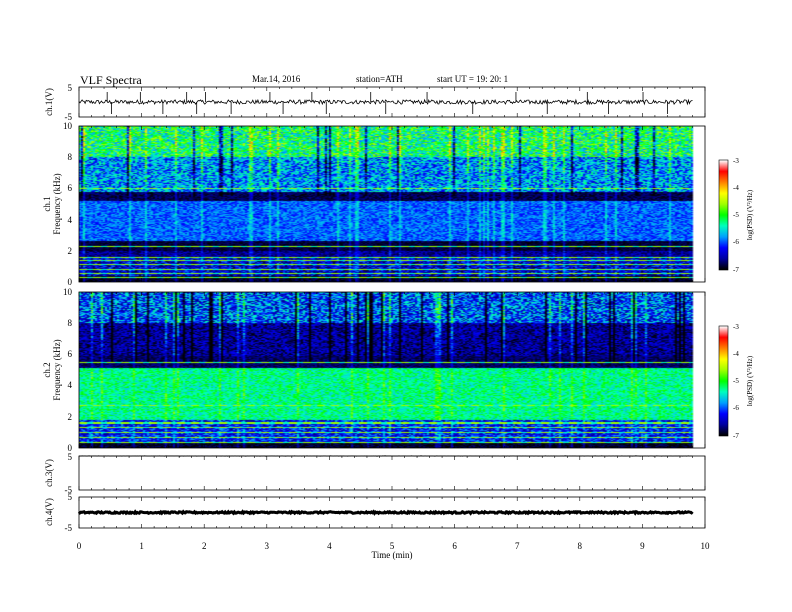 Image resolution: width=792 pixels, height=612 pixels. Describe the element at coordinates (736, 408) in the screenshot. I see `cb2-tick-m6: -6` at that location.